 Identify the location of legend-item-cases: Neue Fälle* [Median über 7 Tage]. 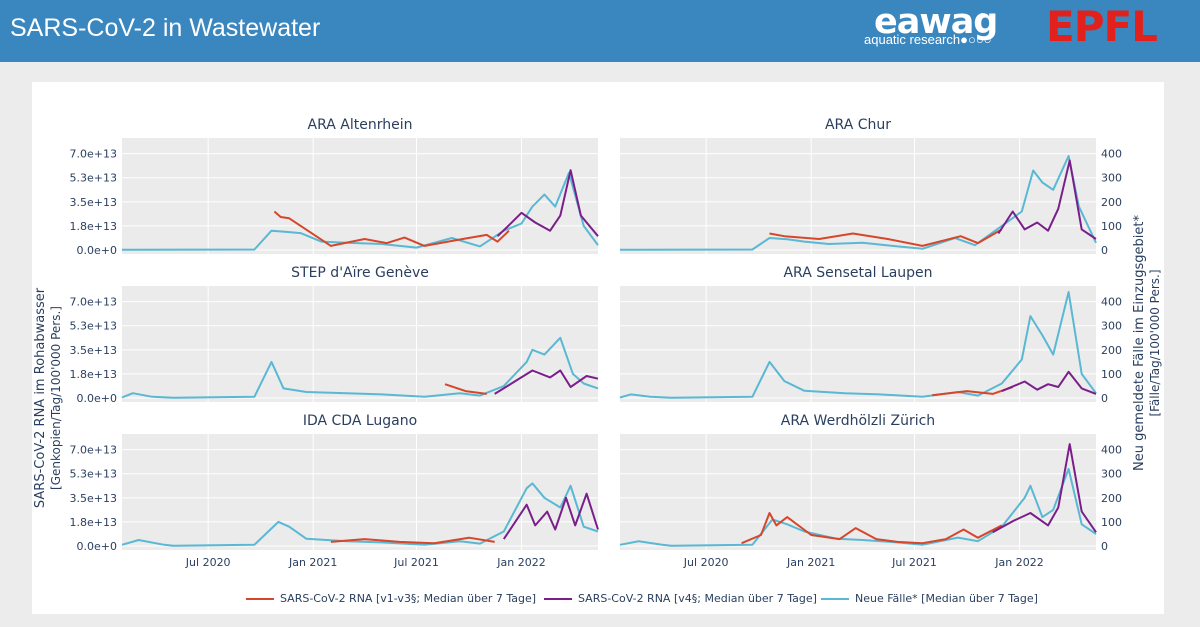
(929, 598).